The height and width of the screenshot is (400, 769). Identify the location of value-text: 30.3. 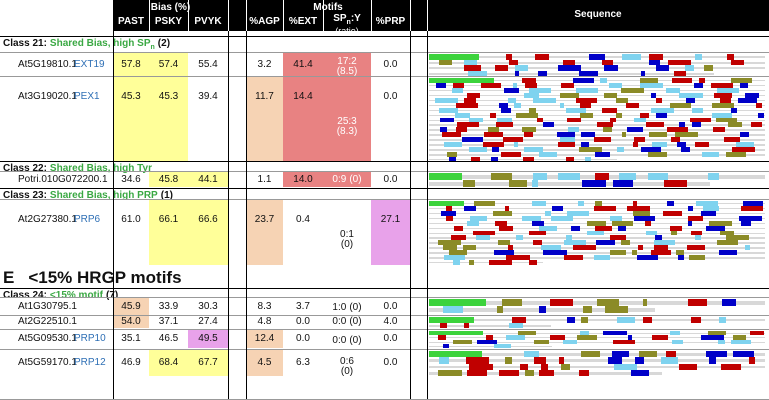
(208, 306).